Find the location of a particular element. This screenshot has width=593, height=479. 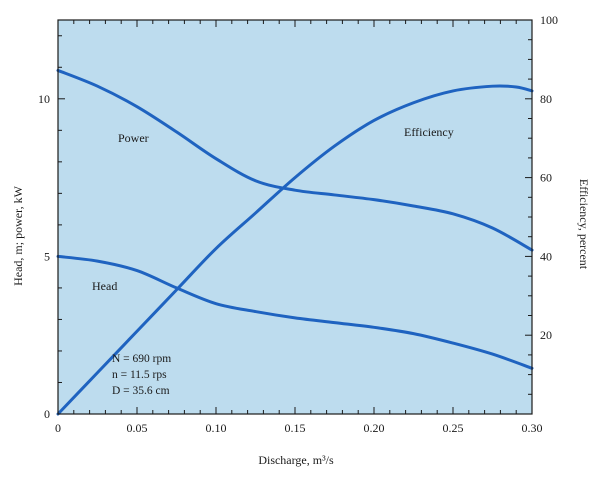

y-right-tick-label: 60 is located at coordinates (546, 178).